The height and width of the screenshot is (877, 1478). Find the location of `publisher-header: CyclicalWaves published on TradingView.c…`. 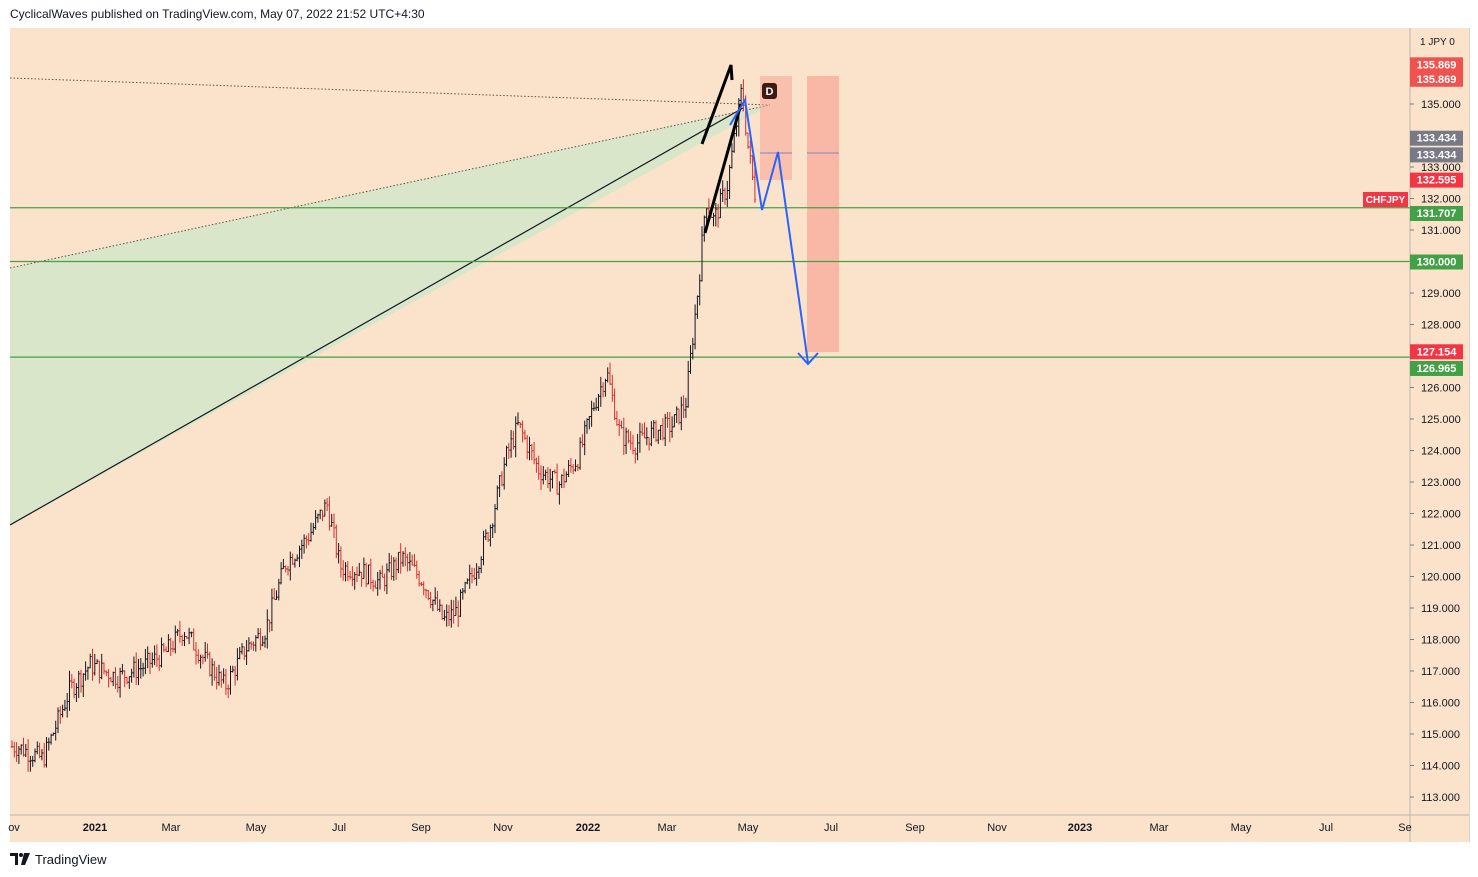

publisher-header: CyclicalWaves published on TradingView.c… is located at coordinates (739, 14).